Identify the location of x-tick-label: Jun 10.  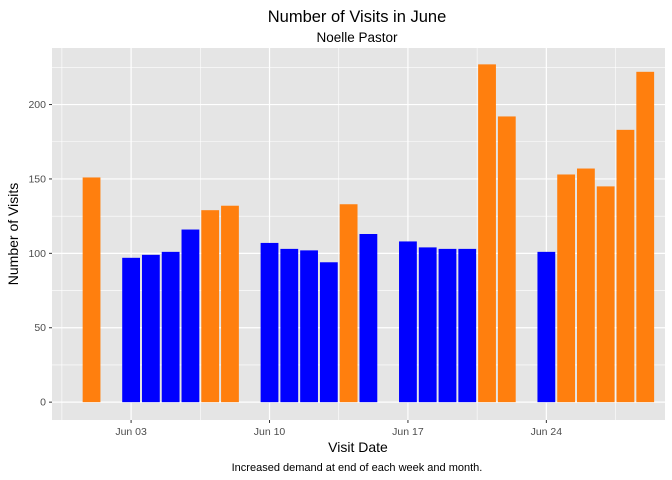
(270, 432).